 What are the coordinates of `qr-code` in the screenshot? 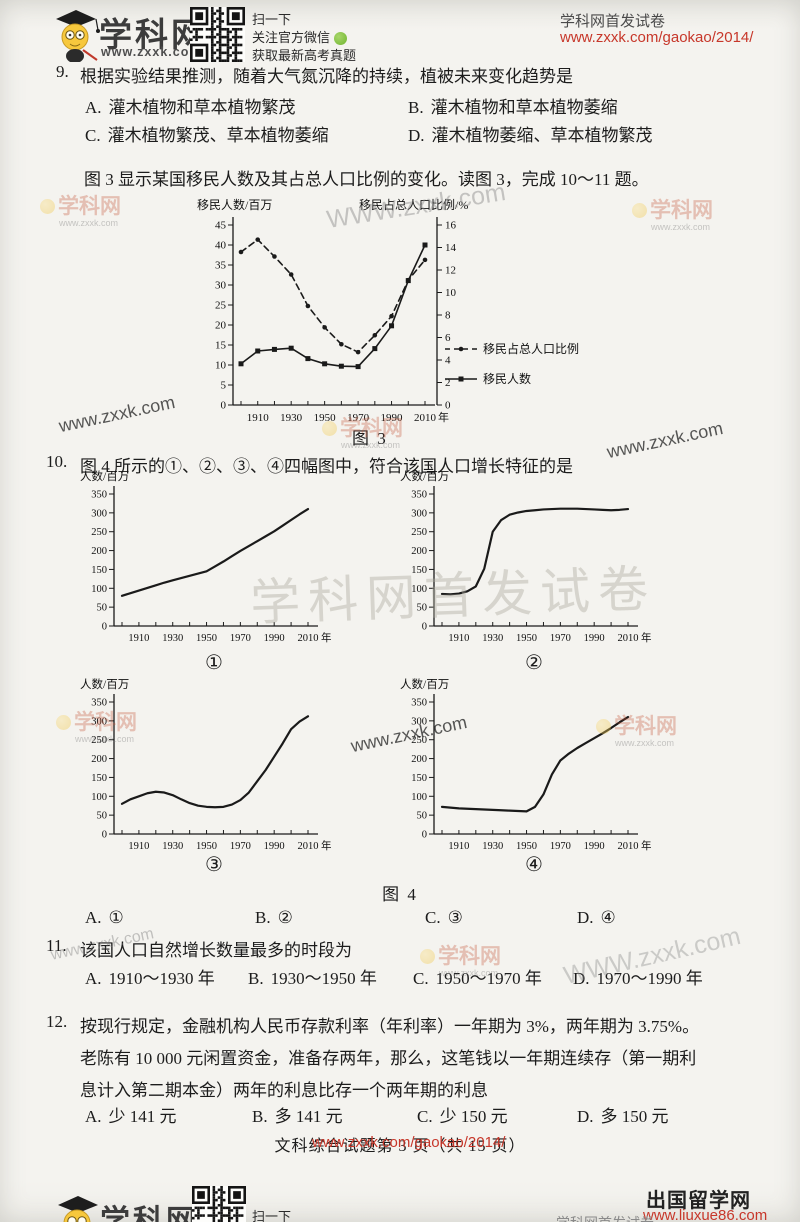 It's located at (217, 34).